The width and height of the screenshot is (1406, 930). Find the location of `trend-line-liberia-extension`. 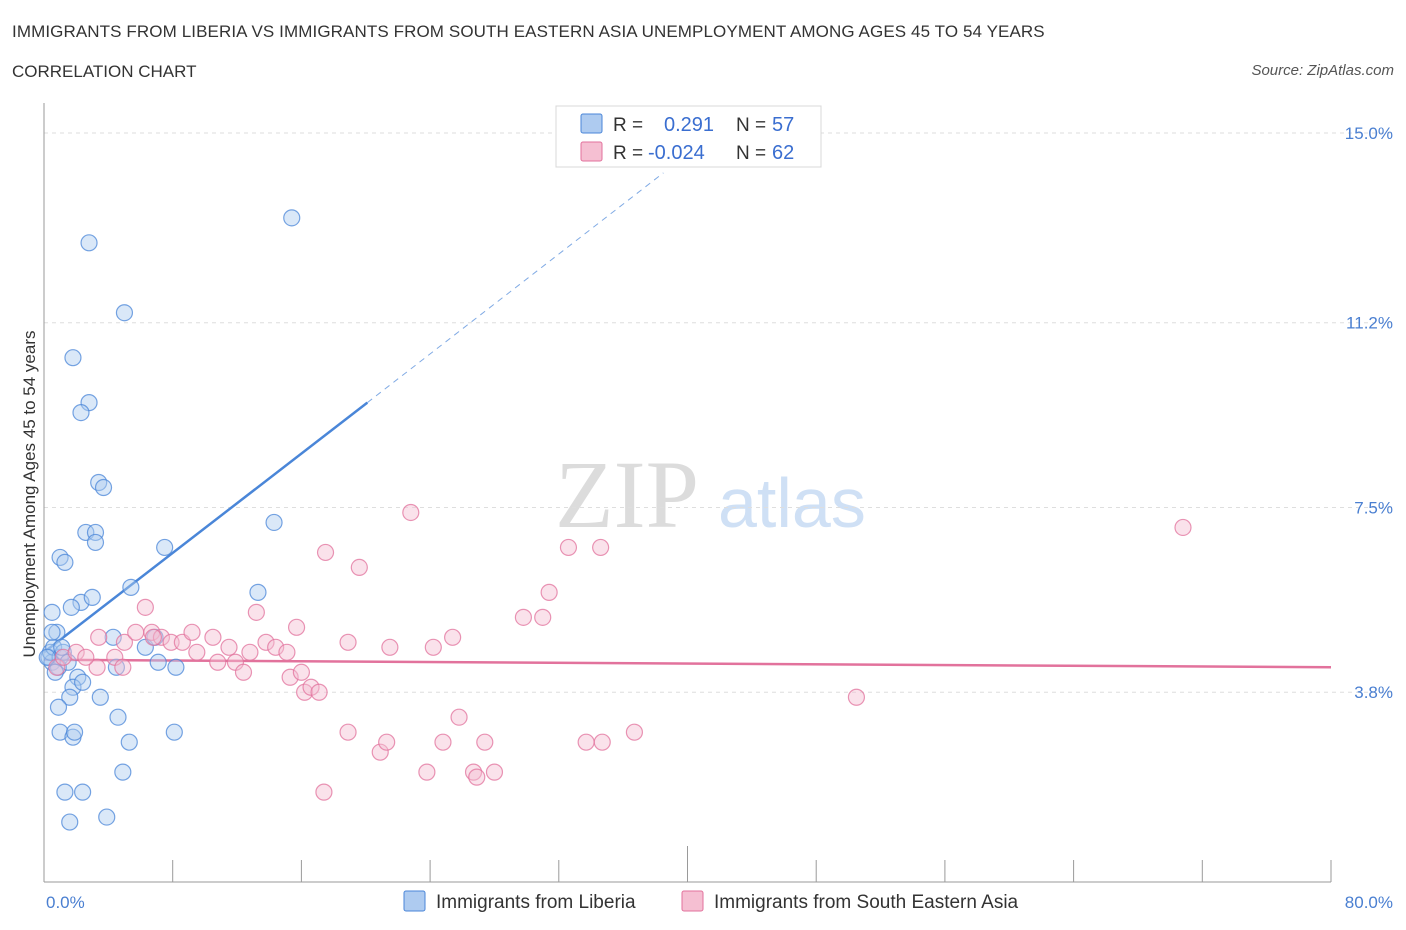

trend-line-liberia-extension is located at coordinates (515, 288).